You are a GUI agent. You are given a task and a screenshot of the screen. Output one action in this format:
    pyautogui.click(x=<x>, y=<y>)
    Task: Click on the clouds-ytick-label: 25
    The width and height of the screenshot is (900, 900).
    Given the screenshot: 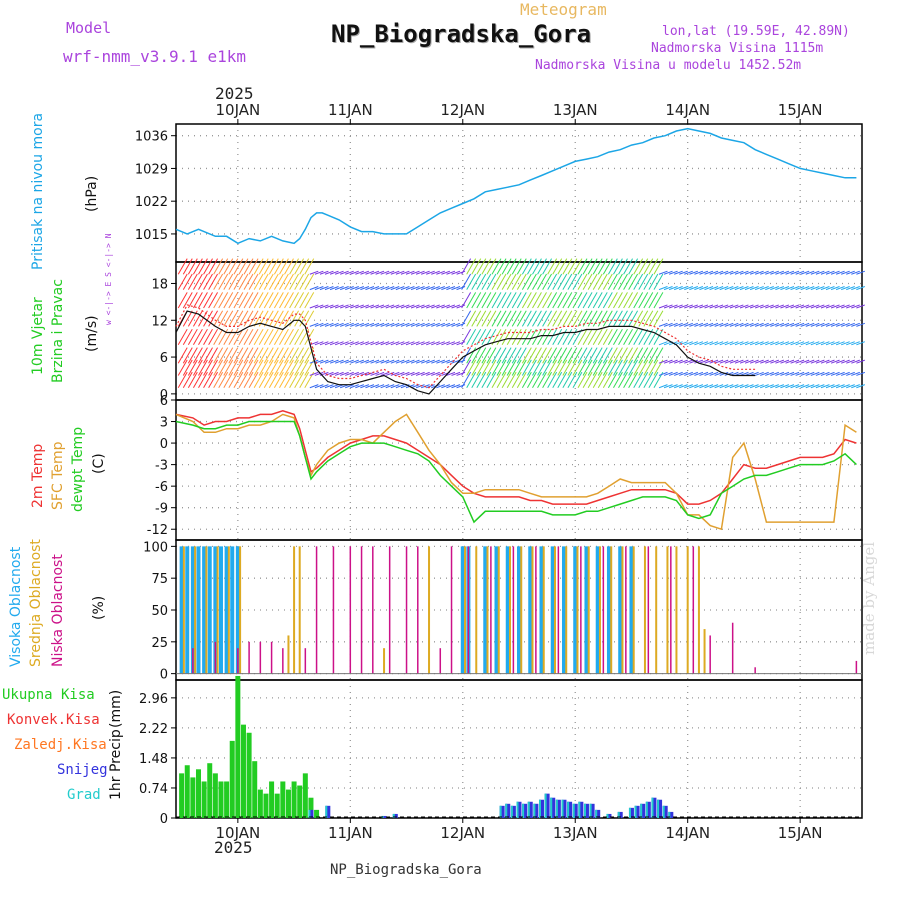 What is the action you would take?
    pyautogui.click(x=159, y=643)
    